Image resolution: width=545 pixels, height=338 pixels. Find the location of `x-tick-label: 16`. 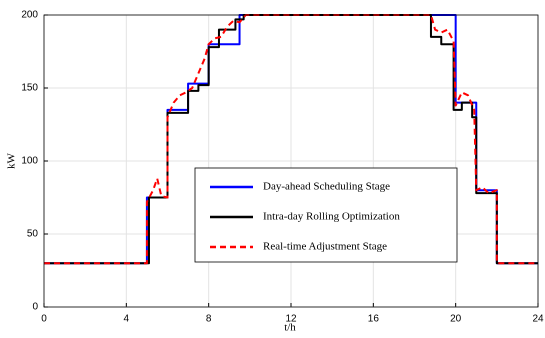

x-tick-label: 16 is located at coordinates (374, 319).